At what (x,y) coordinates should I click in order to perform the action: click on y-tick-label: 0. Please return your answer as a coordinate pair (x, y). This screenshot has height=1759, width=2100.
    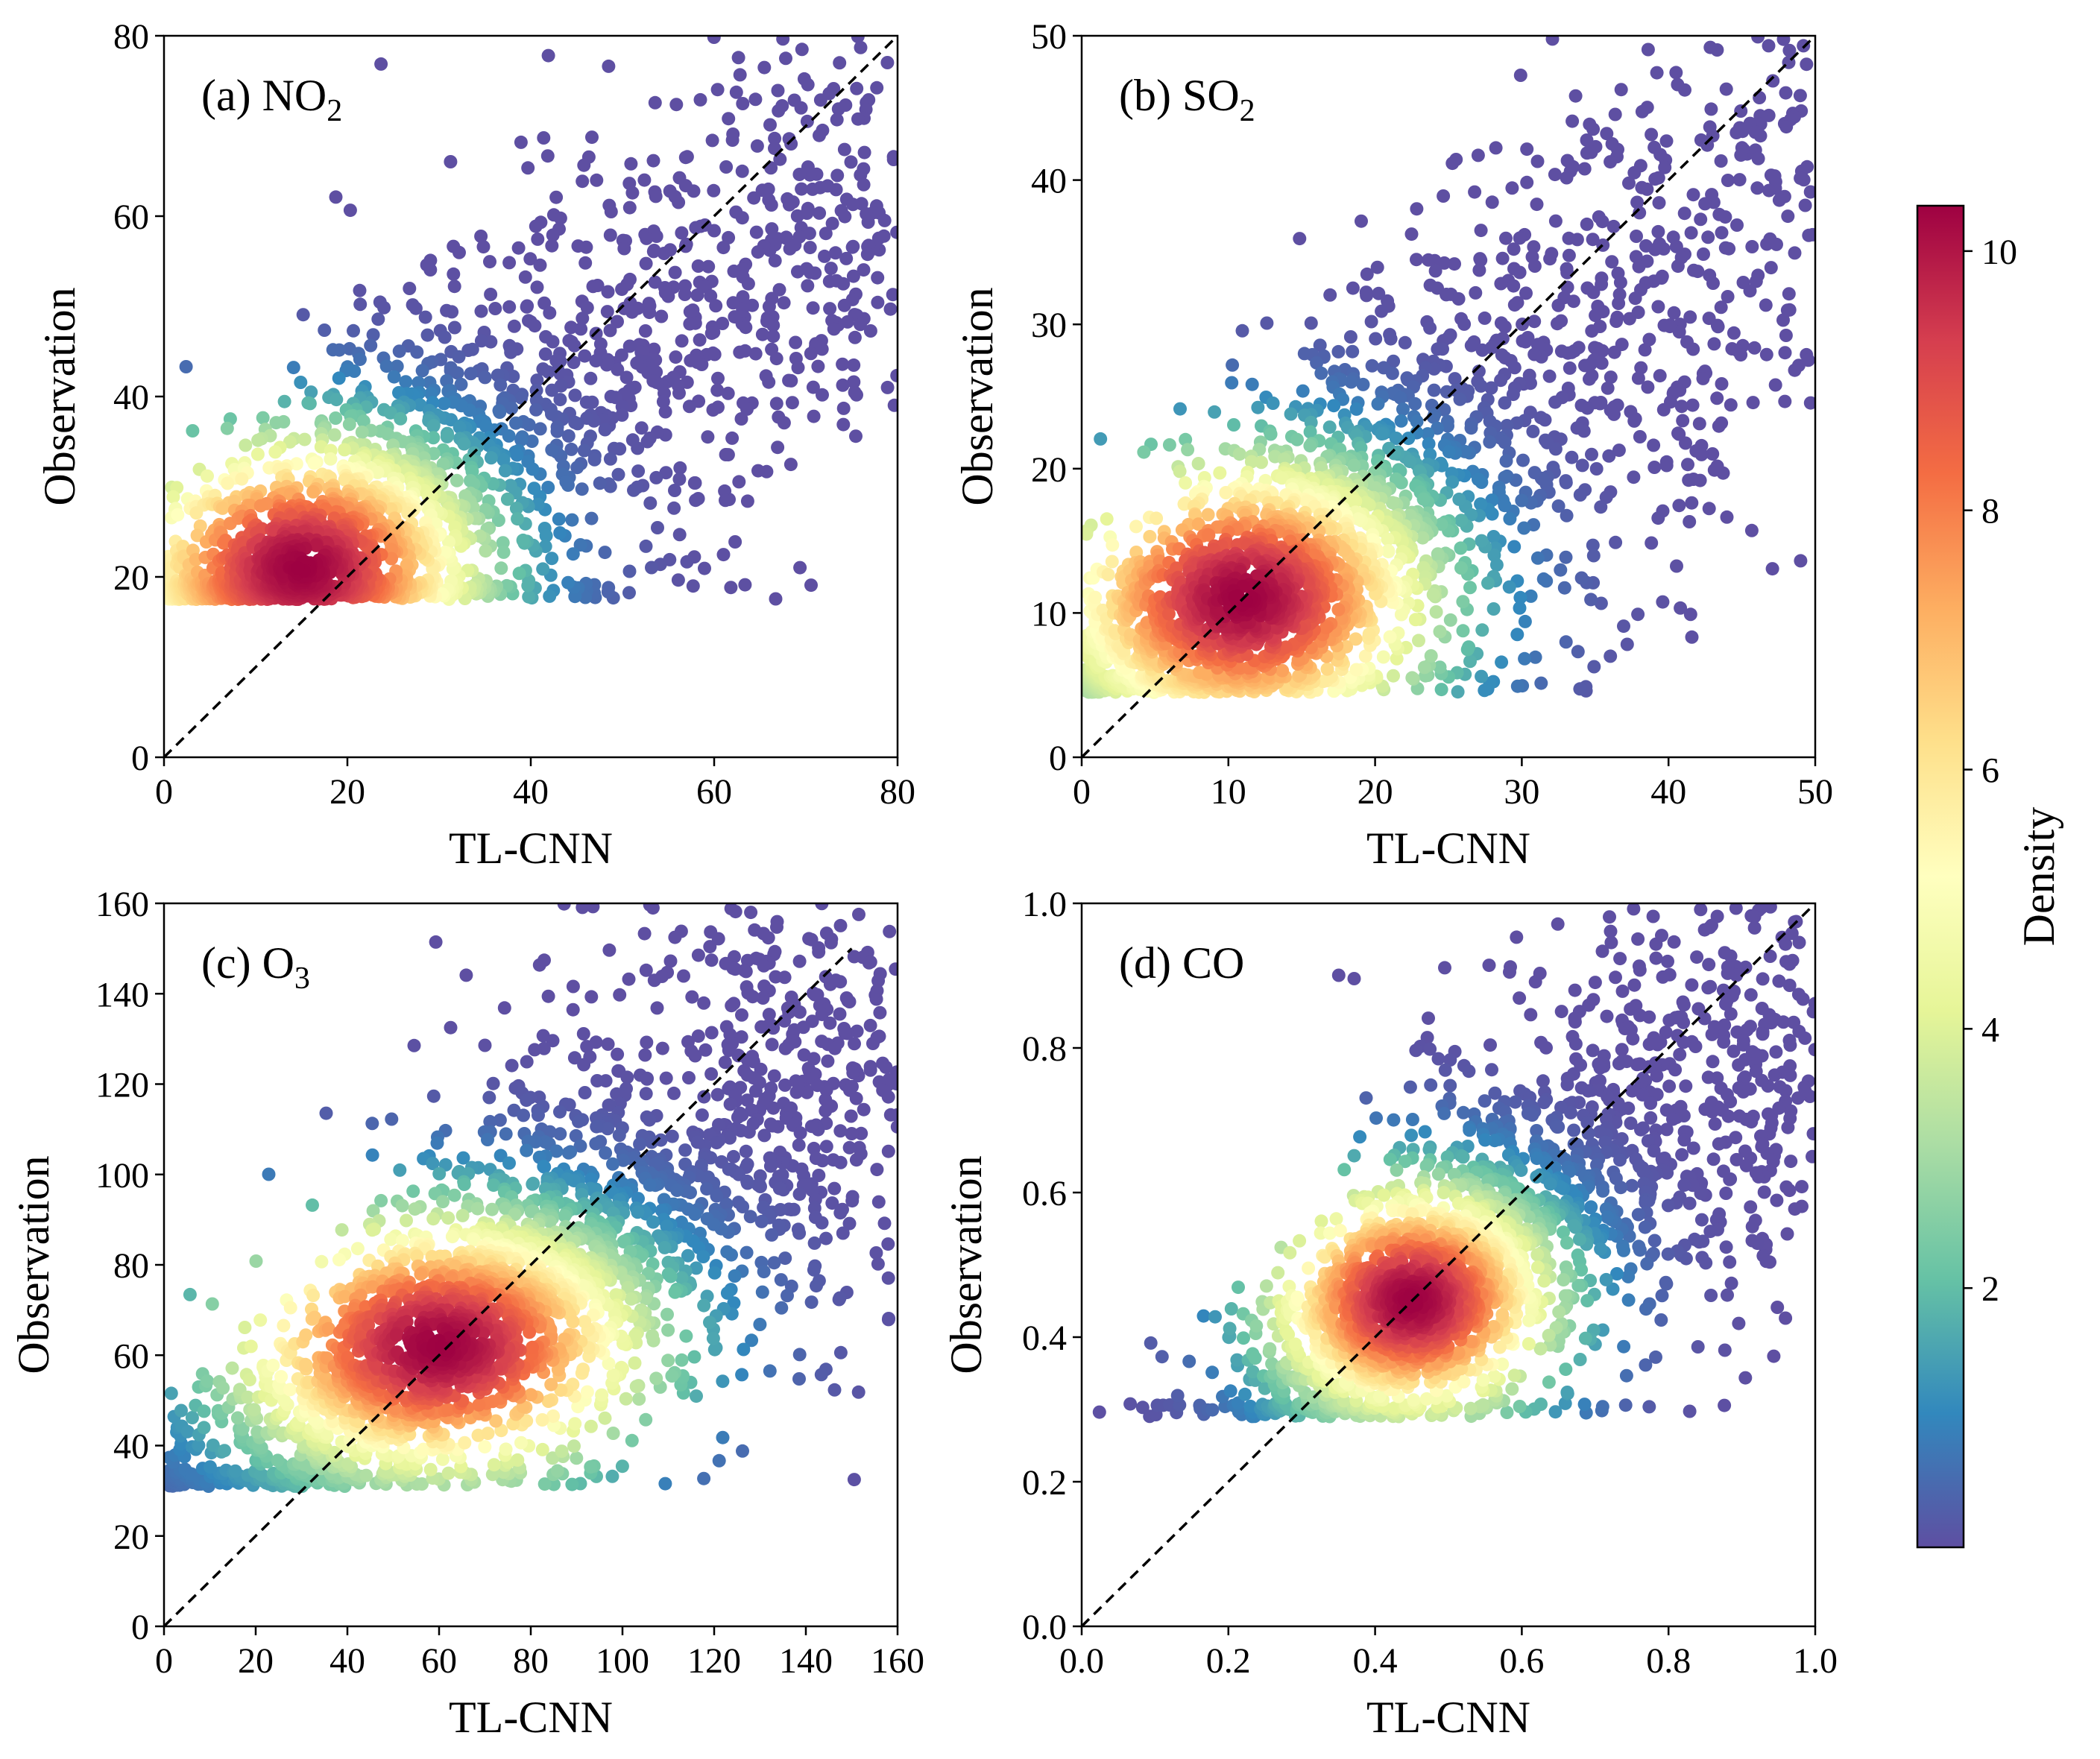
    Looking at the image, I should click on (140, 758).